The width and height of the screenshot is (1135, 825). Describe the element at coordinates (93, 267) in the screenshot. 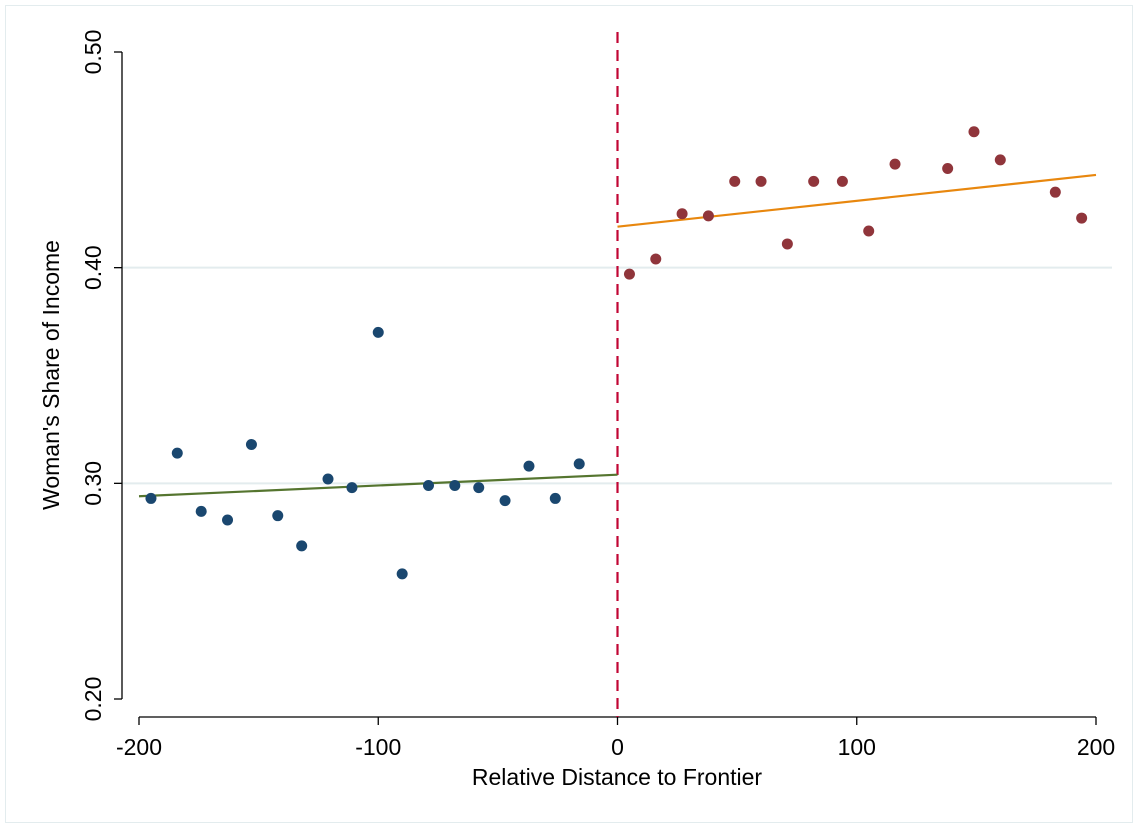

I see `y-tick-label-2: 0.40` at that location.